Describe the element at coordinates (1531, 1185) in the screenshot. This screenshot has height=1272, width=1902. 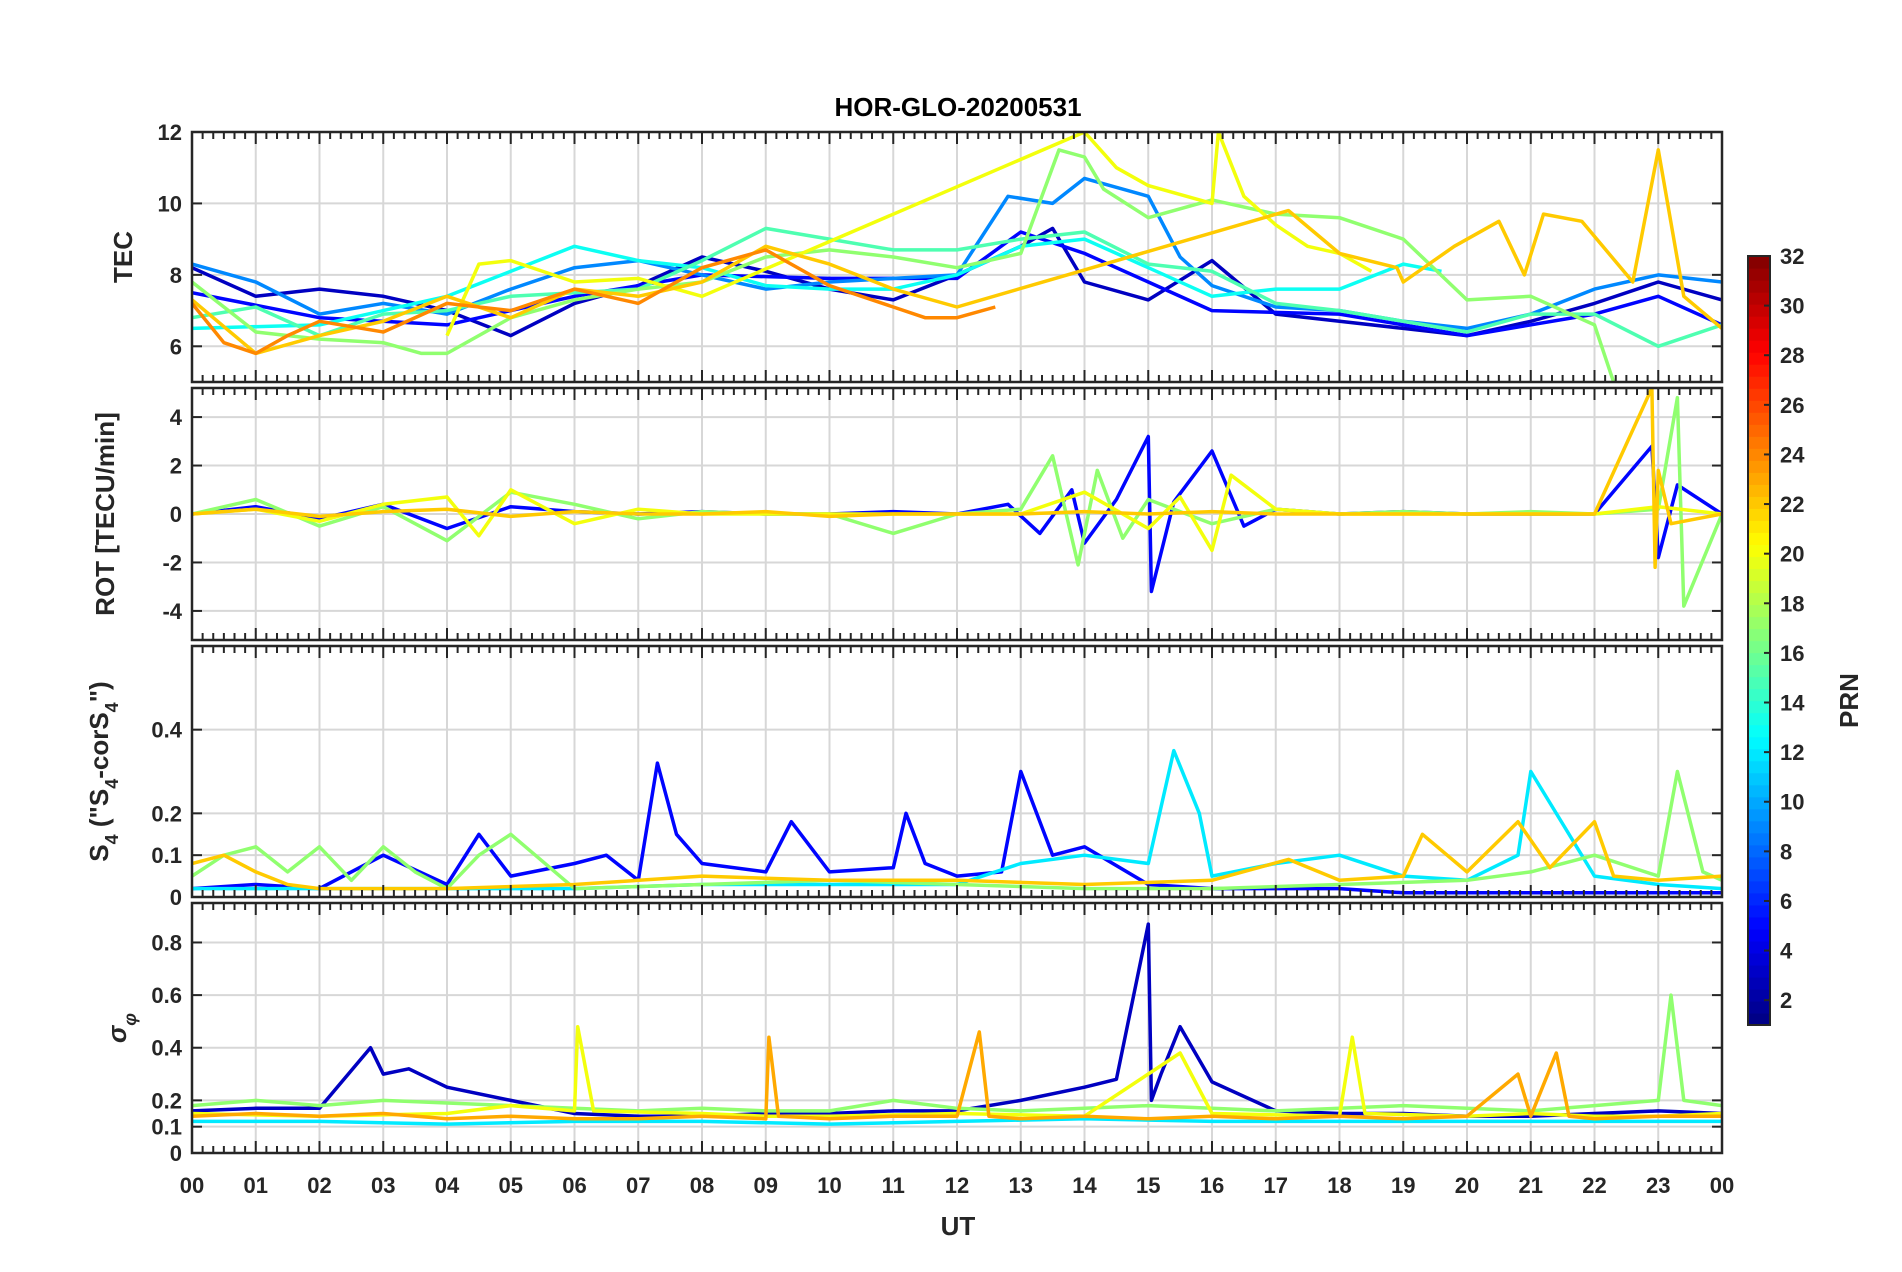
I see `x-tick-label: 21` at that location.